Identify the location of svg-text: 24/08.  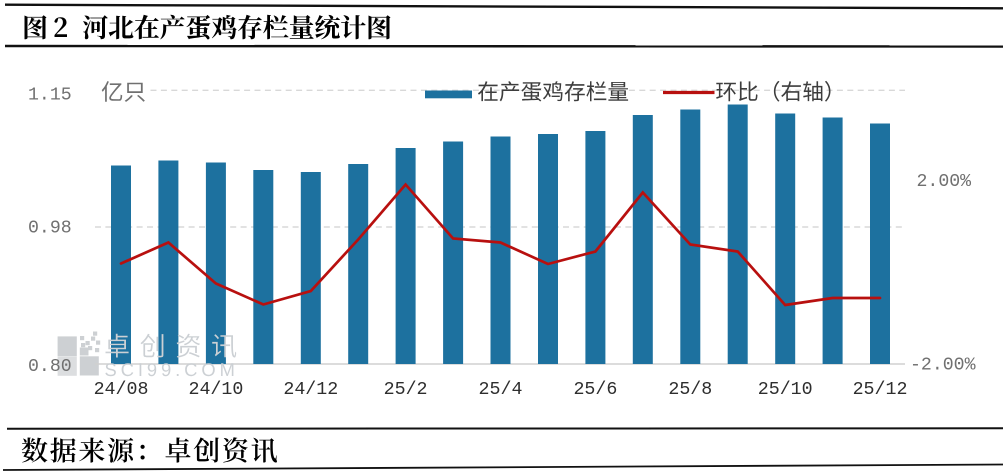
(121, 390).